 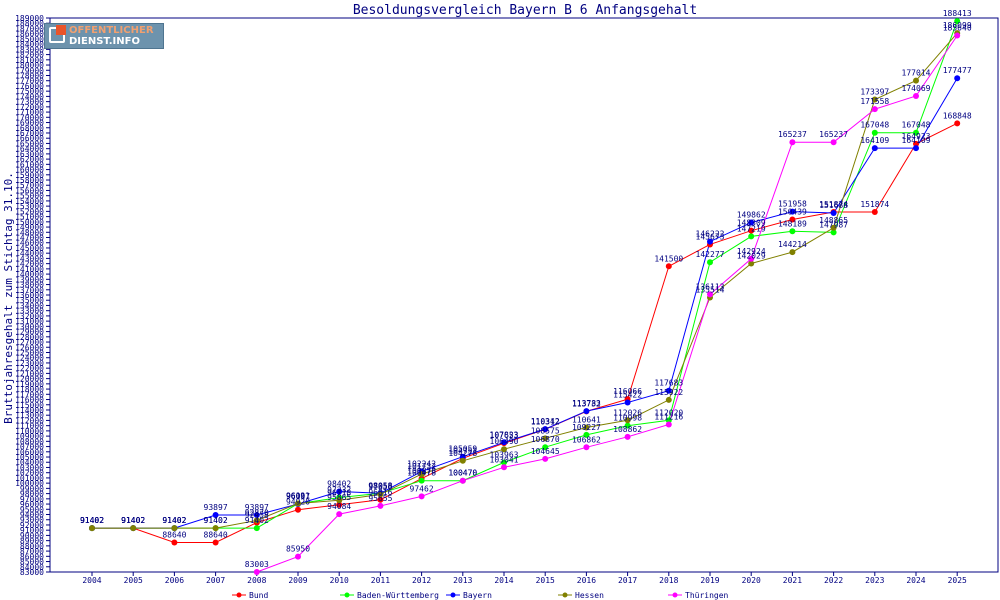 What do you see at coordinates (29, 352) in the screenshot?
I see `y-tick-label: 125000` at bounding box center [29, 352].